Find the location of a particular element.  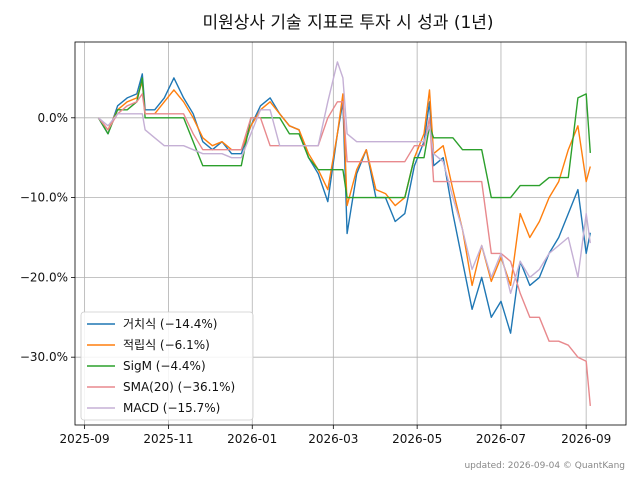

x-tick-label: 2026-03 is located at coordinates (333, 439).